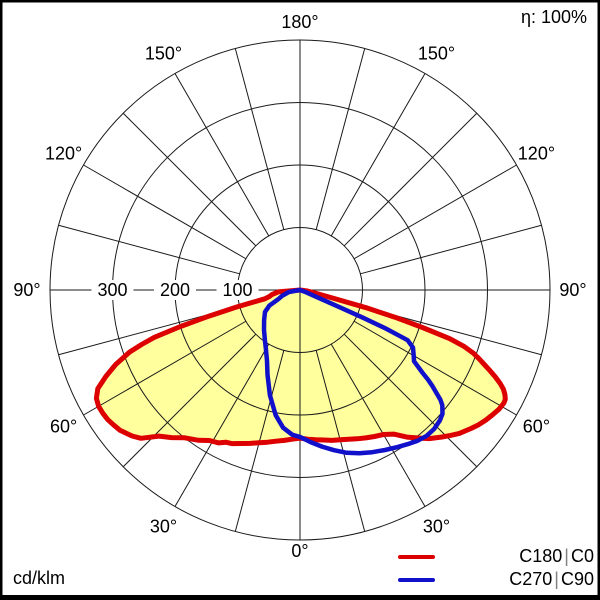 The image size is (600, 600). What do you see at coordinates (416, 579) in the screenshot?
I see `legend-line-blue-icon` at bounding box center [416, 579].